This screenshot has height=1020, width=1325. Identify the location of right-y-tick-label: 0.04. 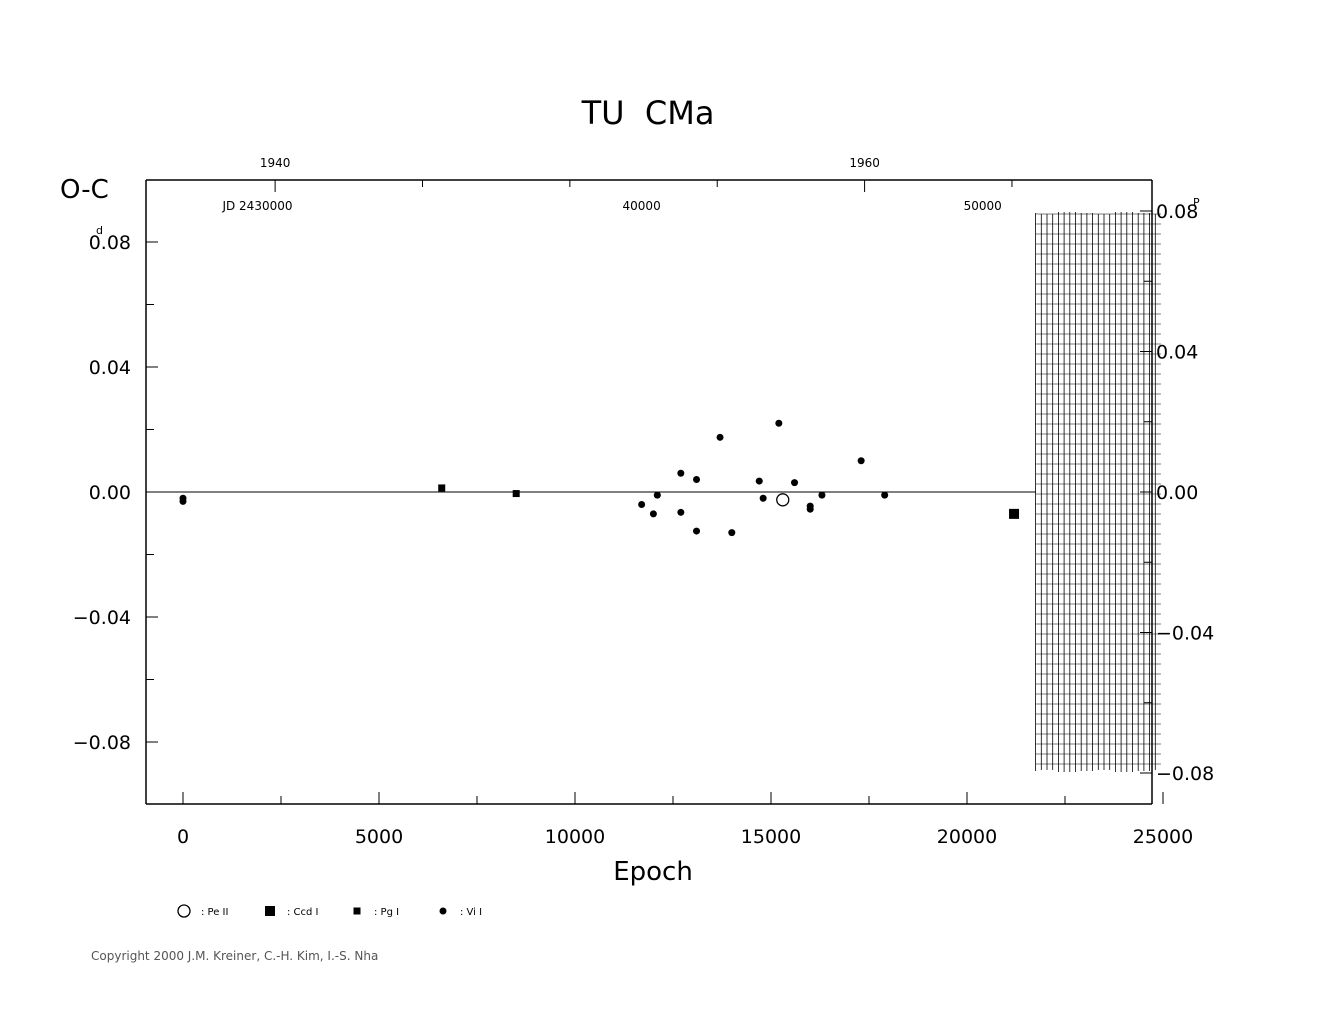
(1177, 353).